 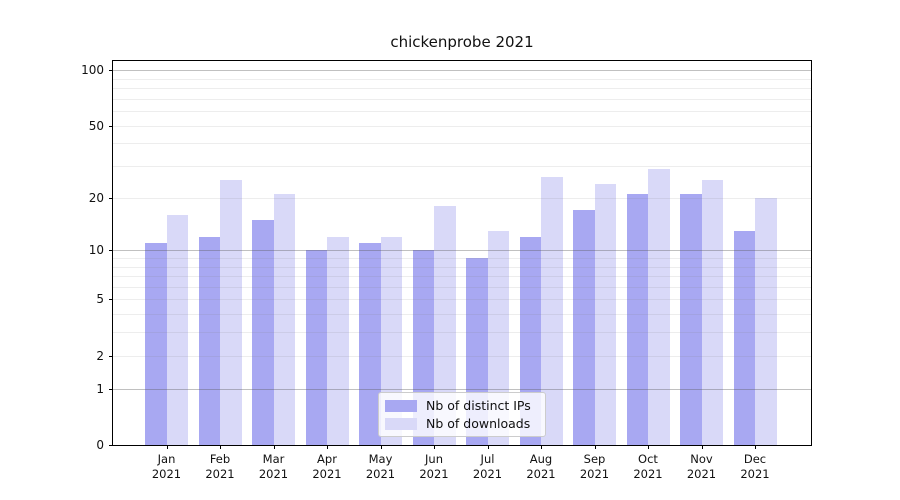 I want to click on x-tick-mark-sep, so click(x=595, y=447).